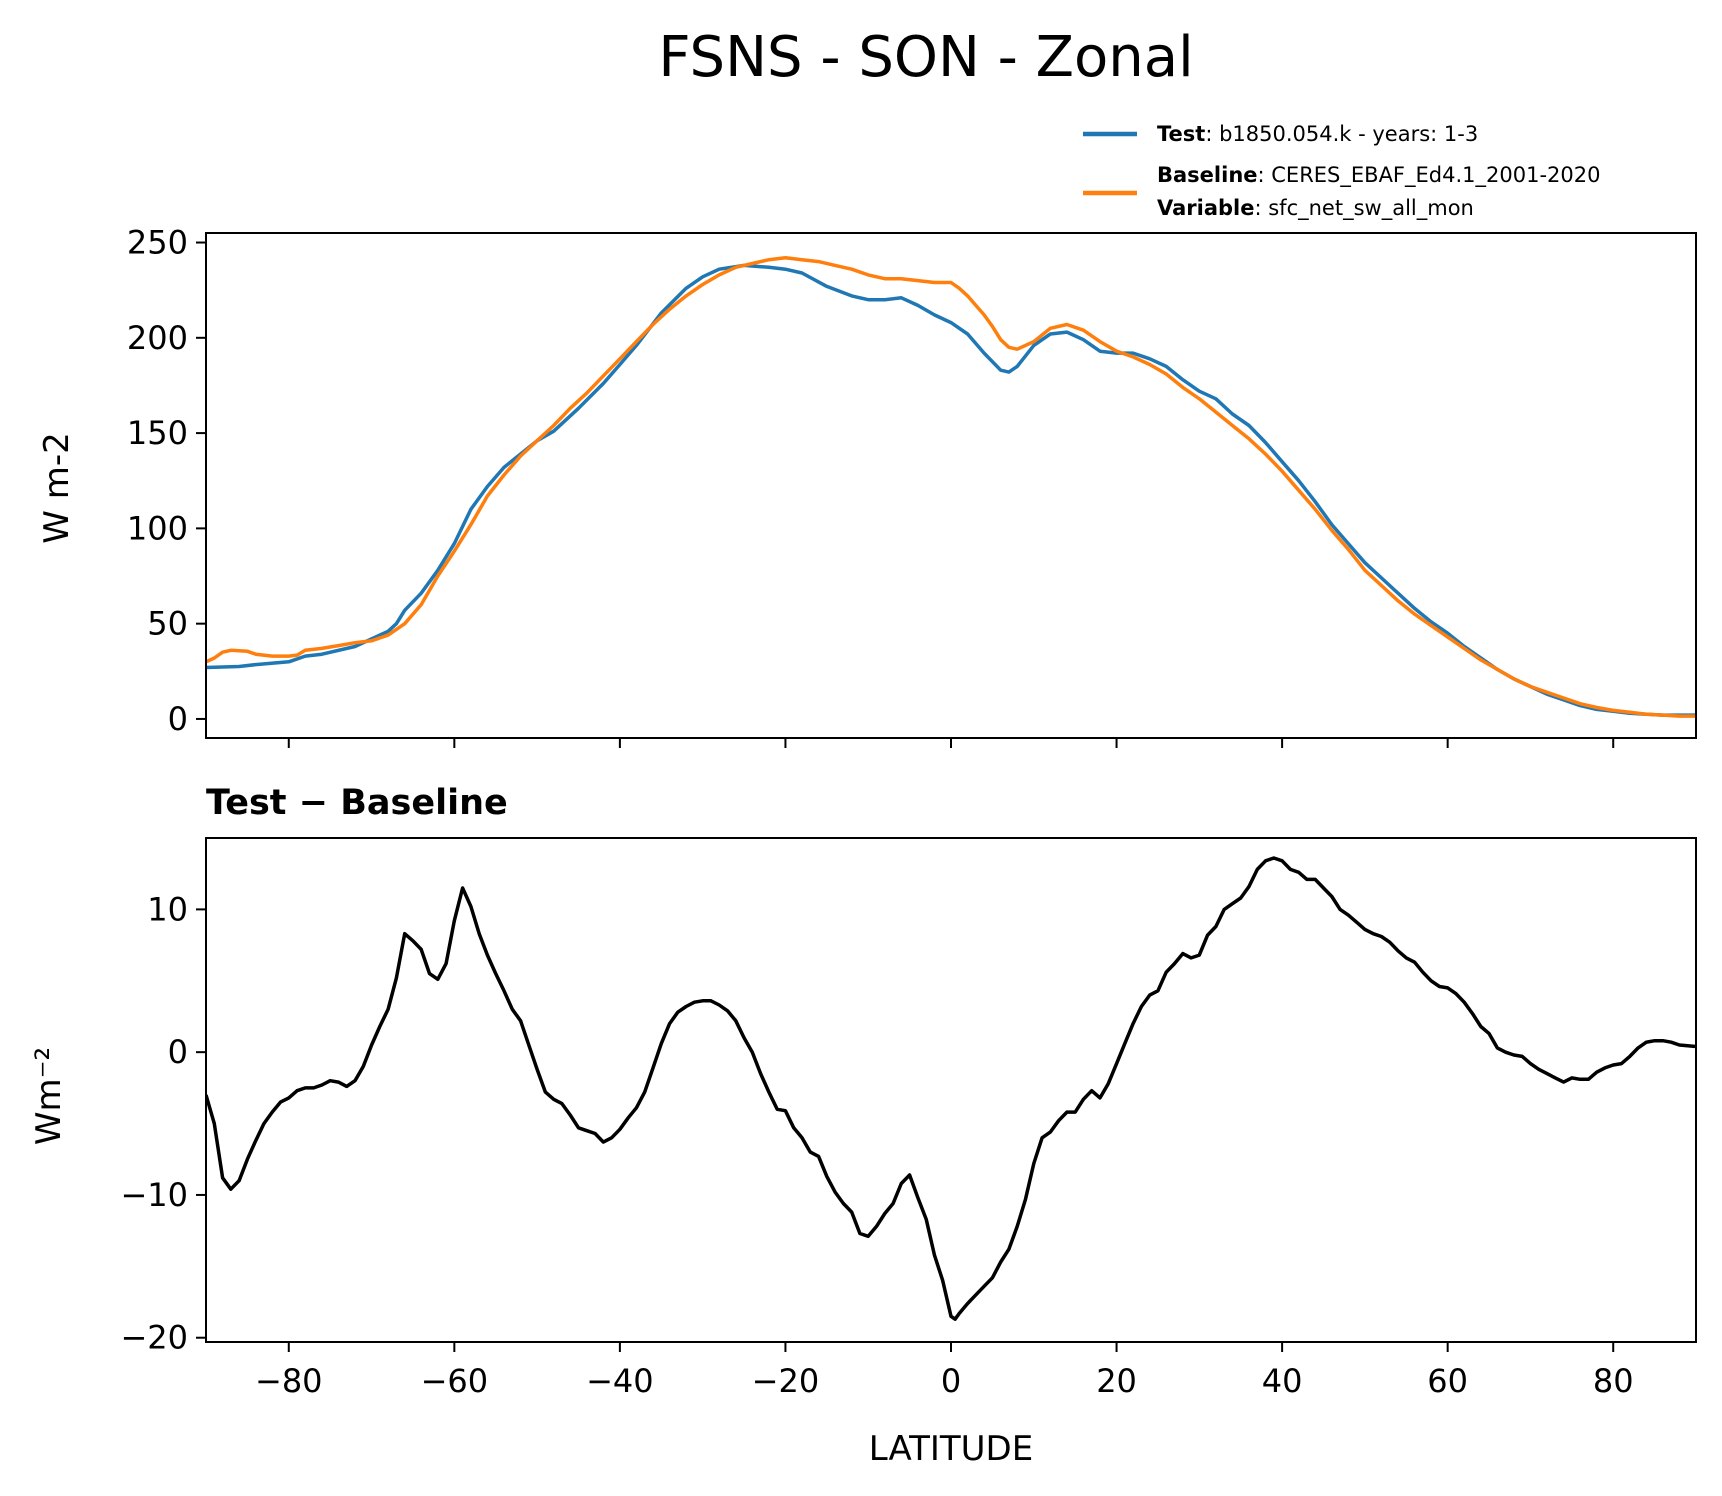 The width and height of the screenshot is (1722, 1496). Describe the element at coordinates (178, 719) in the screenshot. I see `top-y-tick-label: 0` at that location.